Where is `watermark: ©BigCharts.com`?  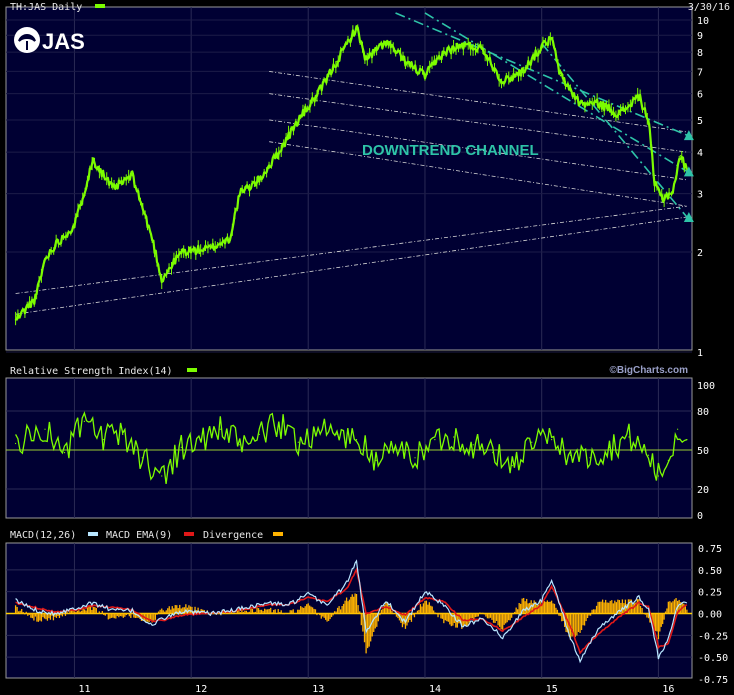 watermark: ©BigCharts.com is located at coordinates (649, 370).